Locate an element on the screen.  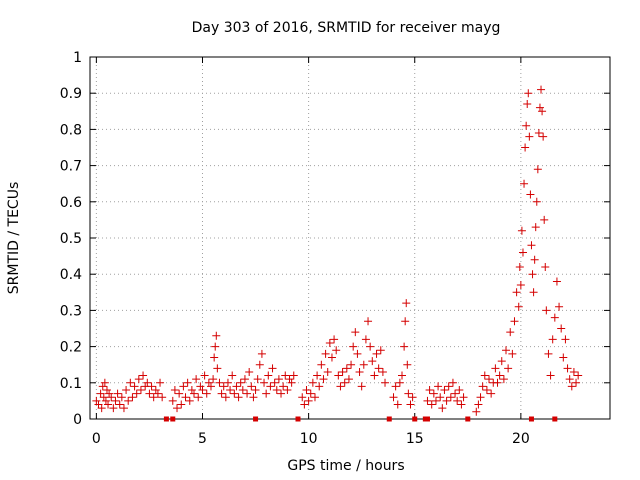
y-axis-label: SRMTID / TECUs is located at coordinates (14, 238).